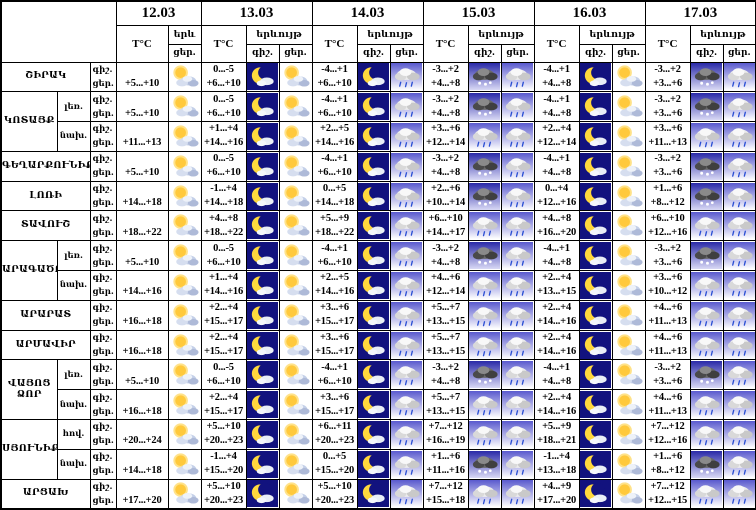 The height and width of the screenshot is (510, 756). What do you see at coordinates (445, 494) in the screenshot?
I see `temp-cell: +7...+12 +15...+18` at bounding box center [445, 494].